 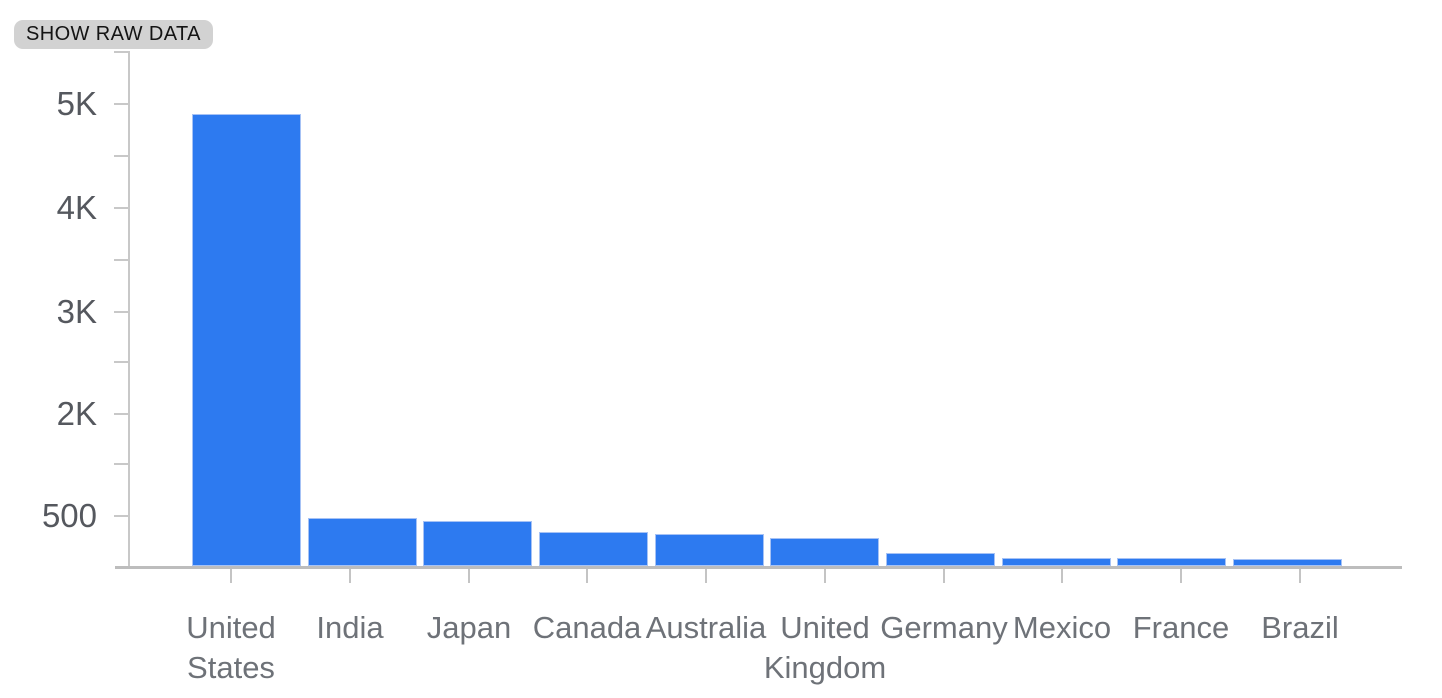 I want to click on y-axis-line, so click(x=129, y=308).